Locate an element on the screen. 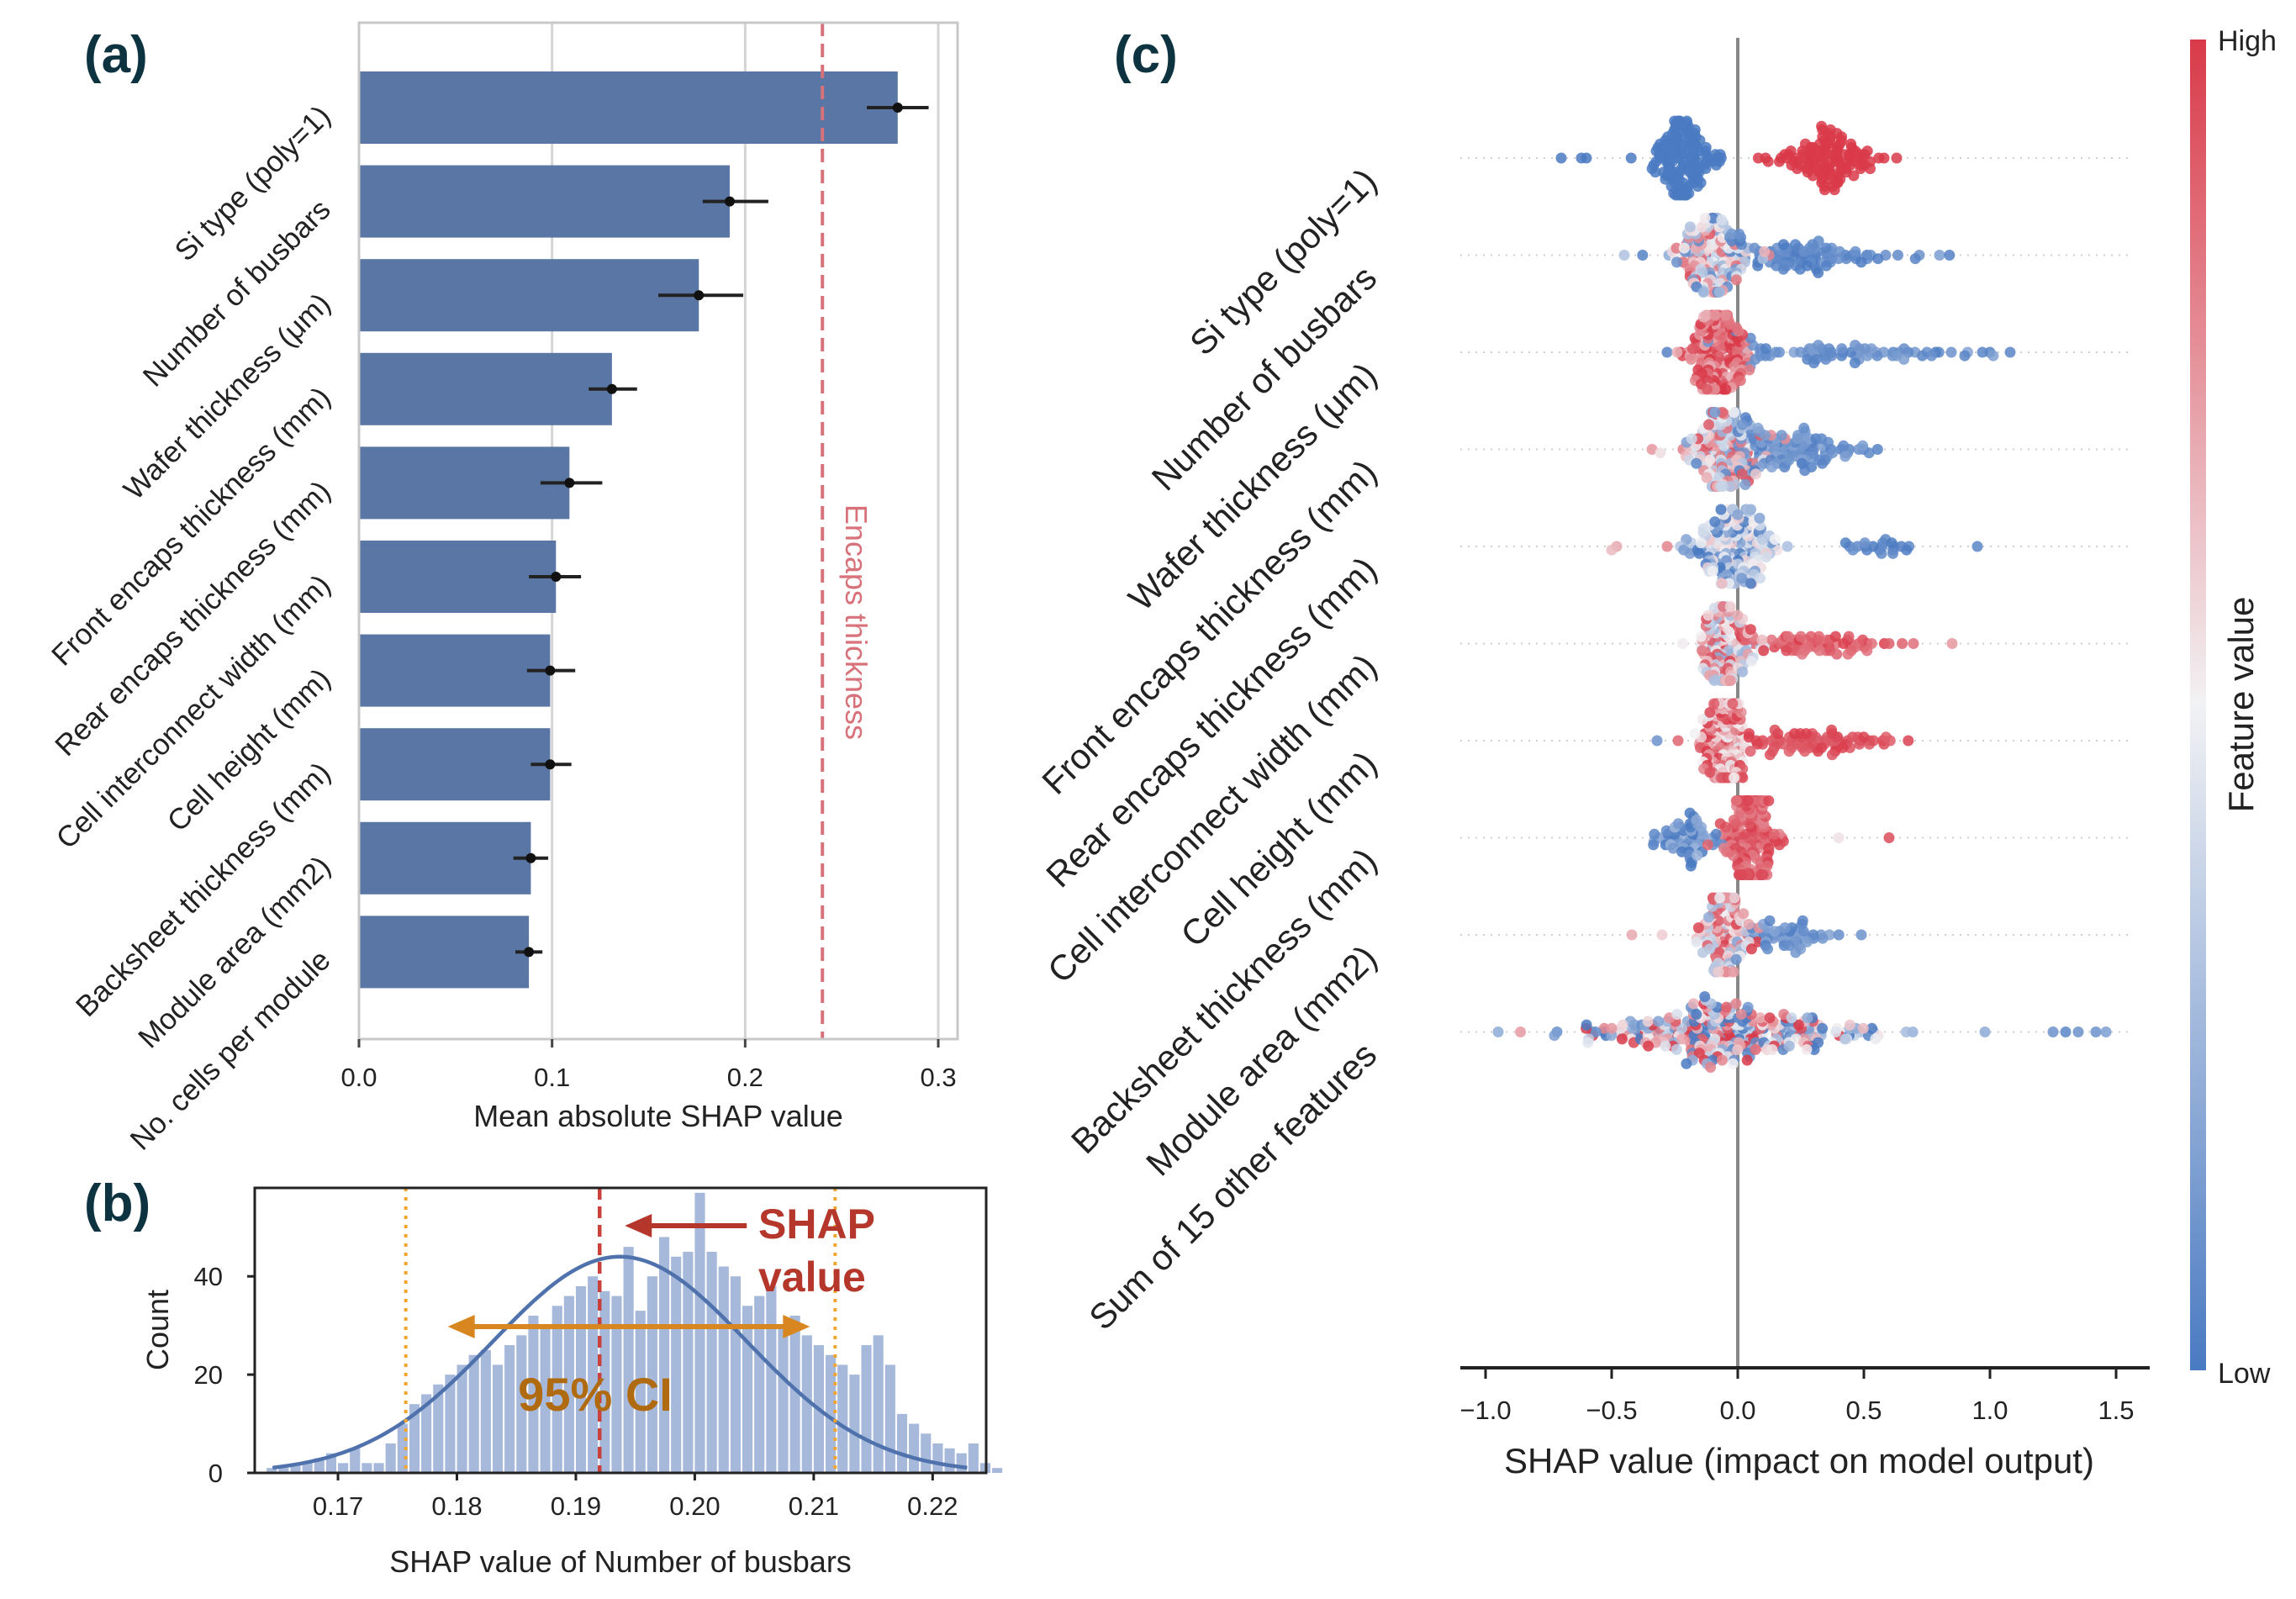 The image size is (2296, 1599). b-shap-label-line2: value is located at coordinates (812, 1277).